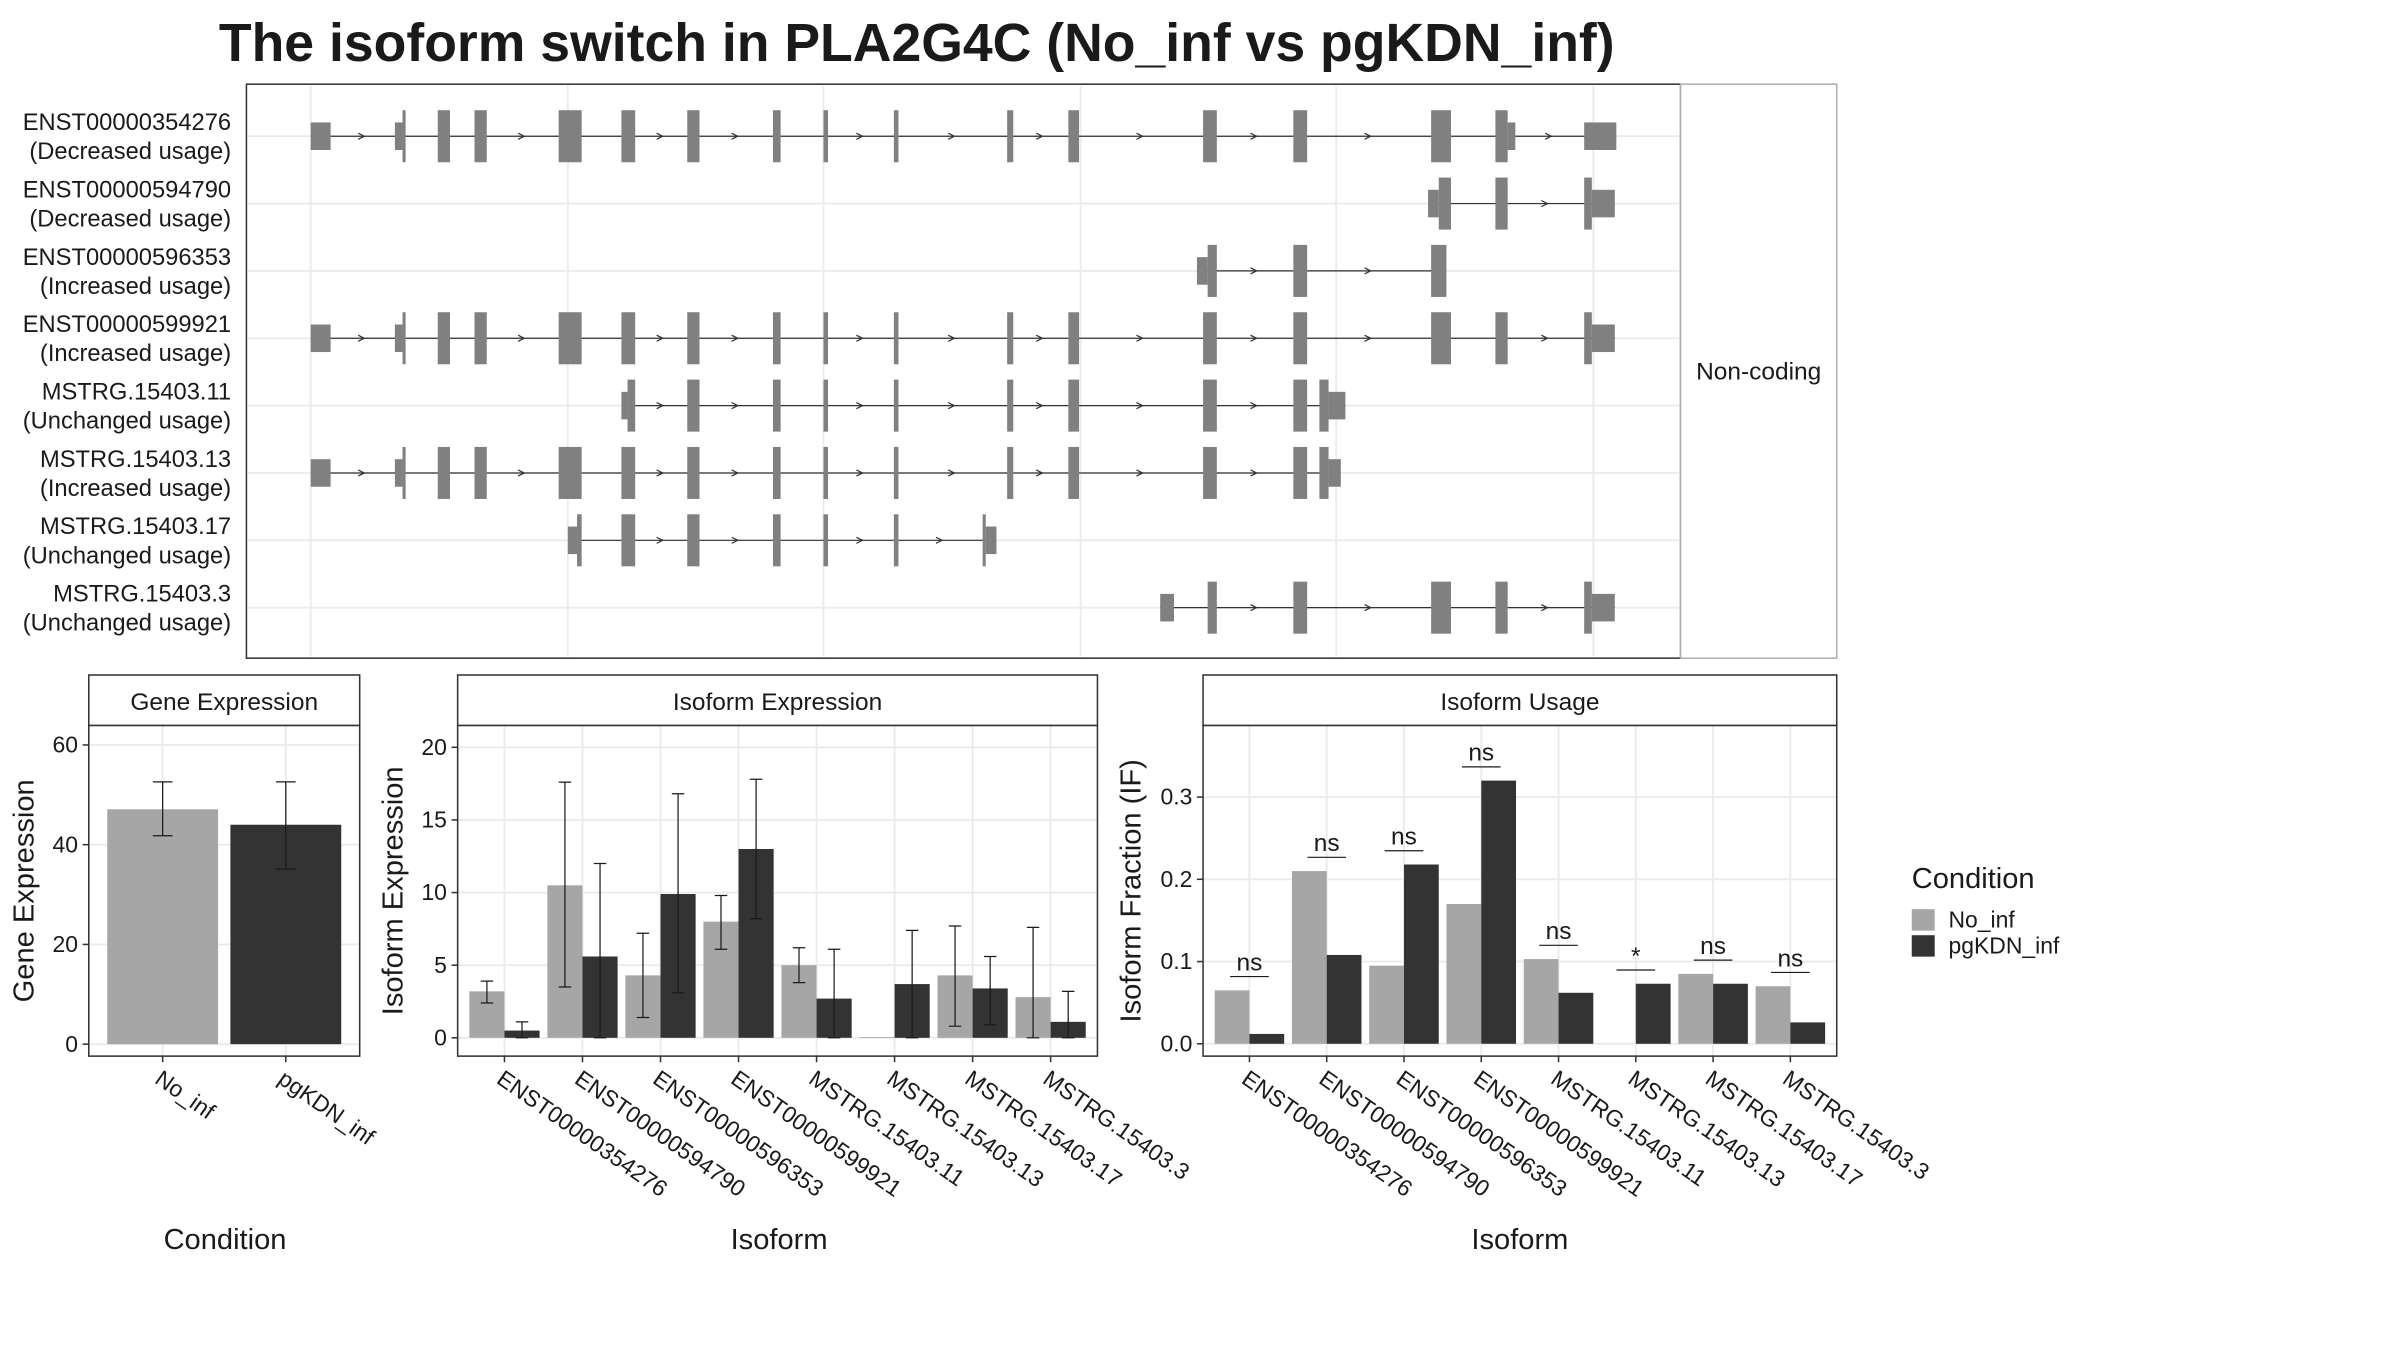 Image resolution: width=2400 pixels, height=1350 pixels. Describe the element at coordinates (327, 1107) in the screenshot. I see `x-tick-label: pgKDN_inf` at that location.